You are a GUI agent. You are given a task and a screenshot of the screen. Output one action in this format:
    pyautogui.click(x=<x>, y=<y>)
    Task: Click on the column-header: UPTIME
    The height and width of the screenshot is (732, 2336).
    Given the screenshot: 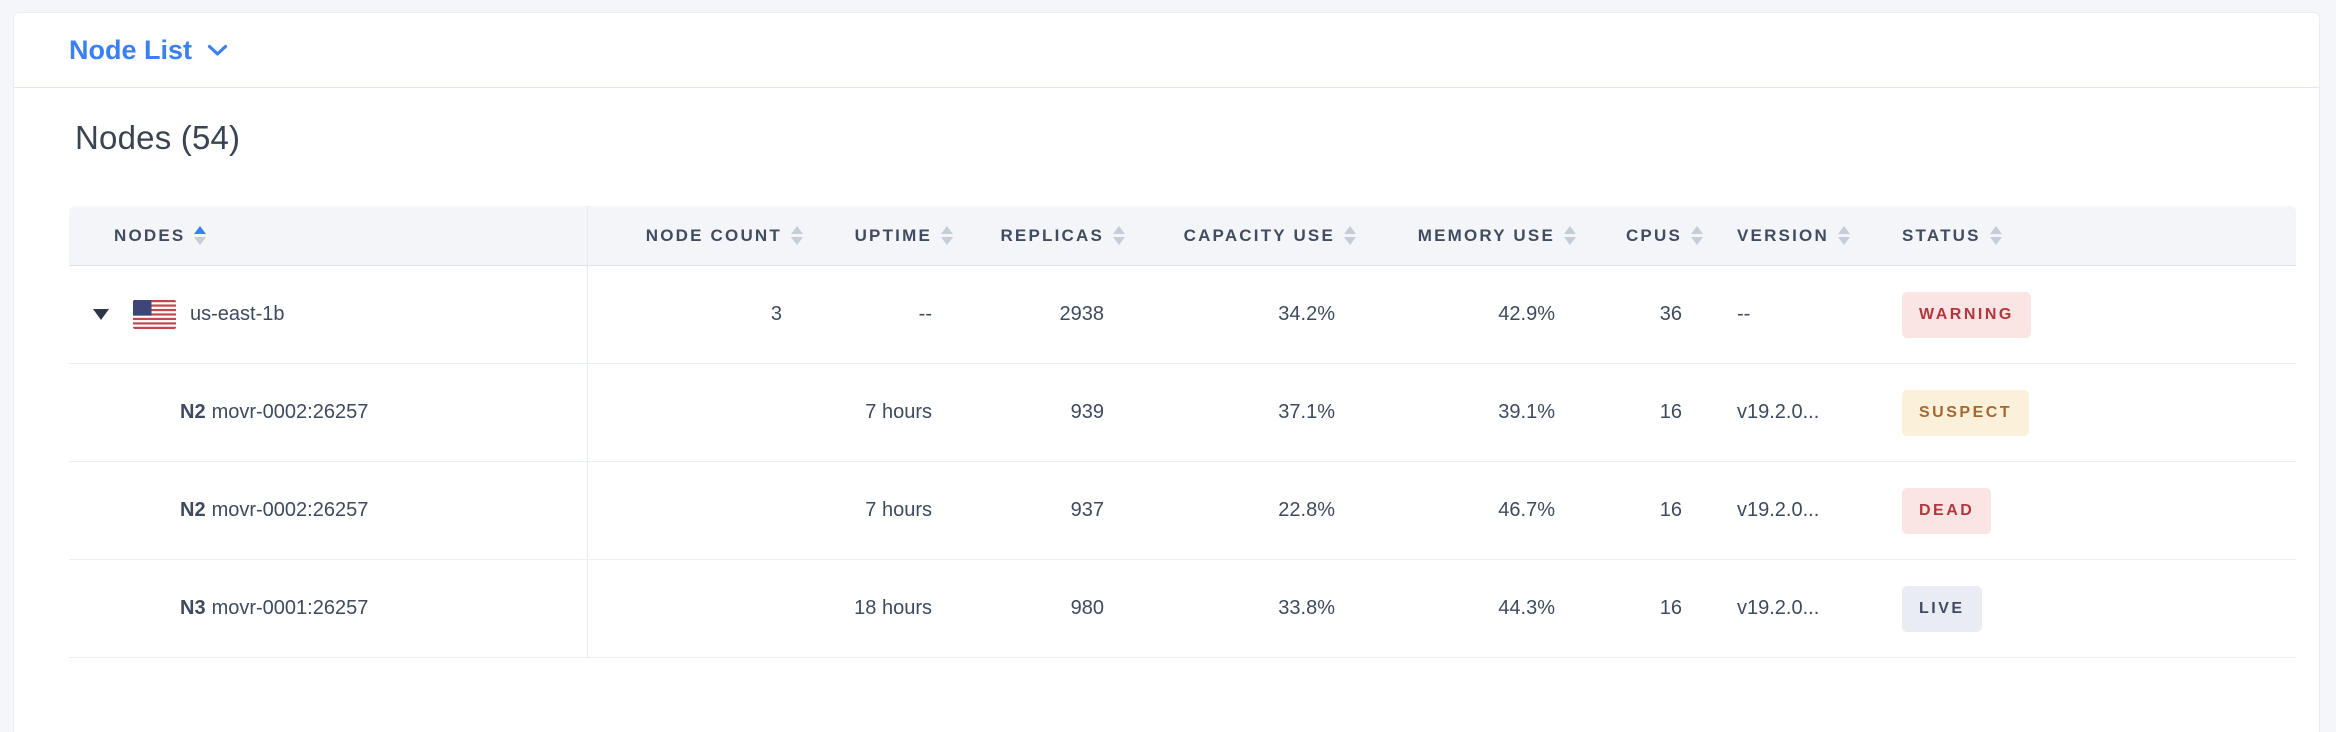 What is the action you would take?
    pyautogui.click(x=878, y=236)
    